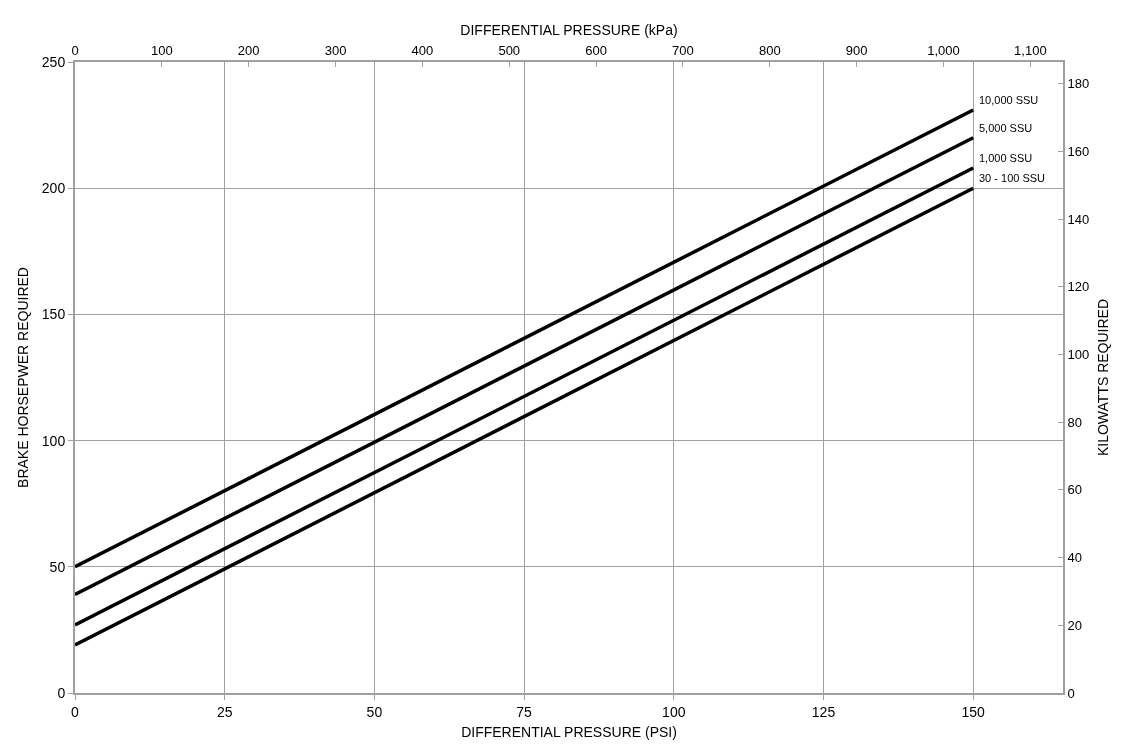 The height and width of the screenshot is (755, 1135). I want to click on x2-tick-label: 0, so click(75, 50).